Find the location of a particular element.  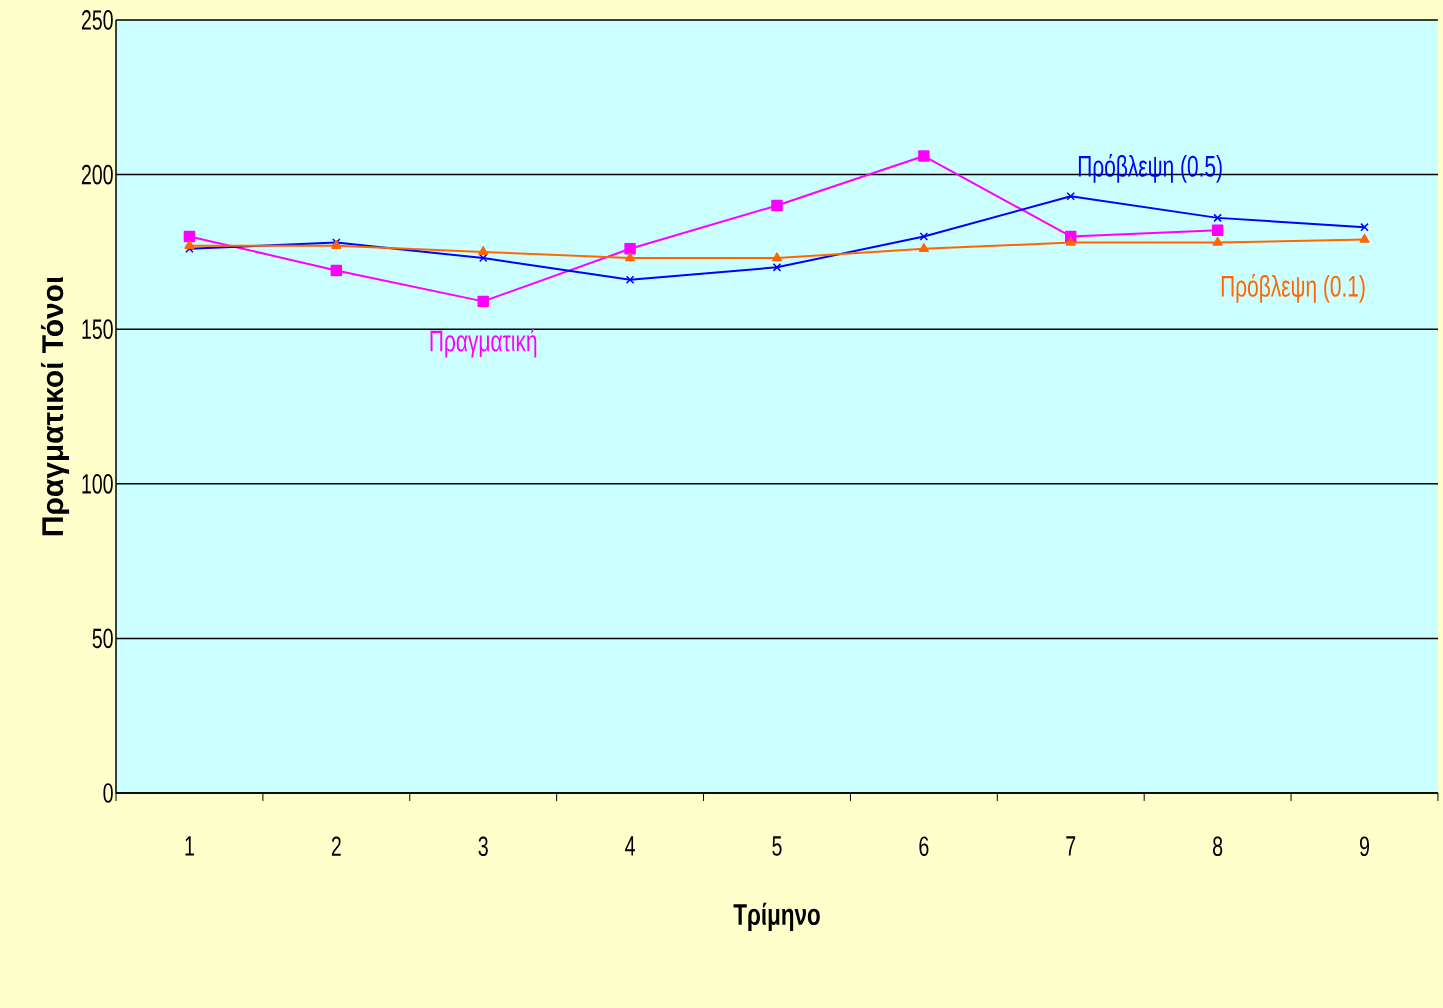

y-tick-label: 0 is located at coordinates (108, 793).